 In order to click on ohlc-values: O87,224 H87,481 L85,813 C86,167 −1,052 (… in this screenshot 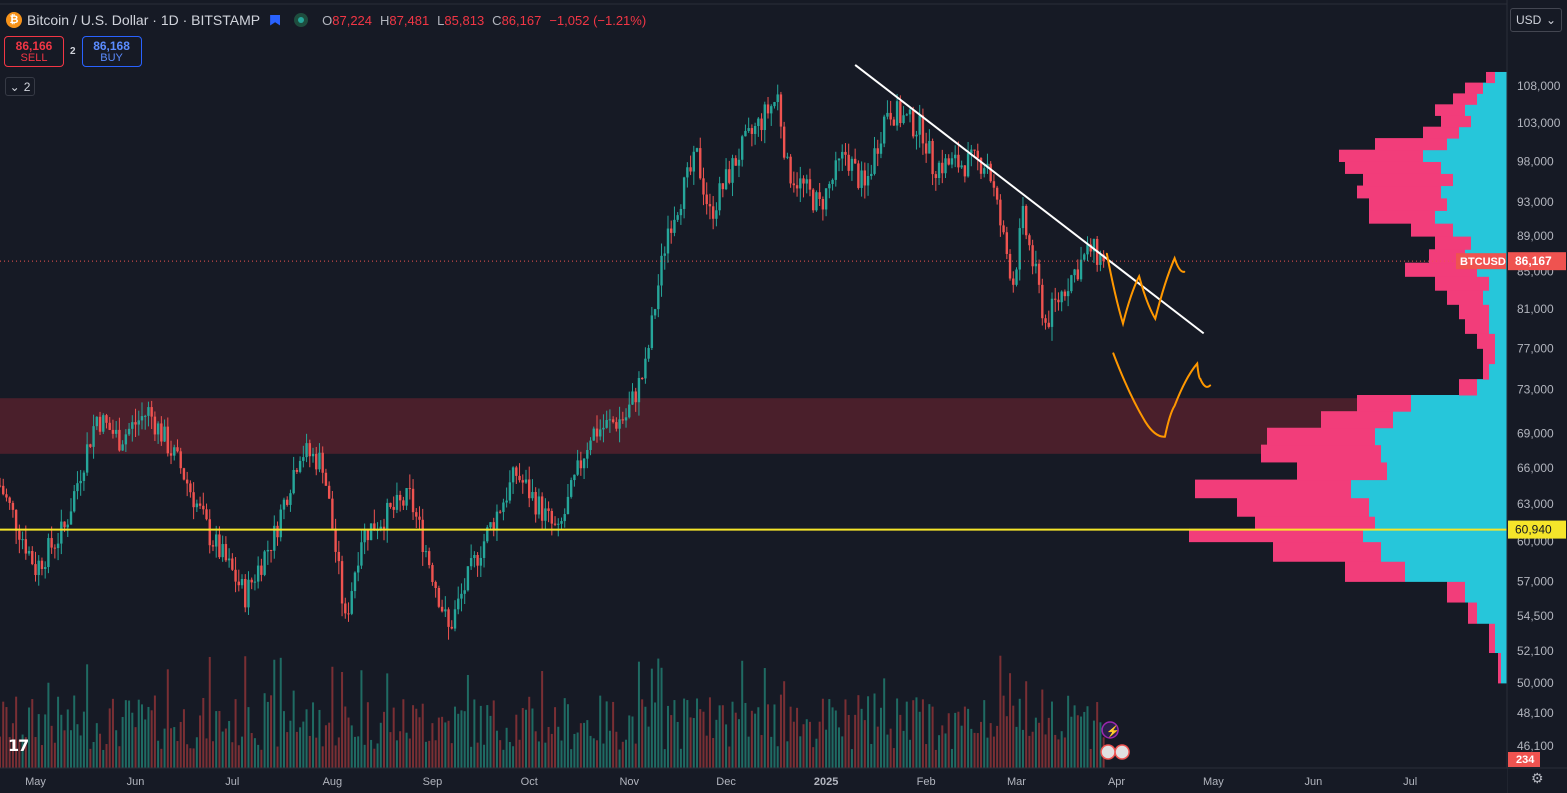, I will do `click(484, 20)`.